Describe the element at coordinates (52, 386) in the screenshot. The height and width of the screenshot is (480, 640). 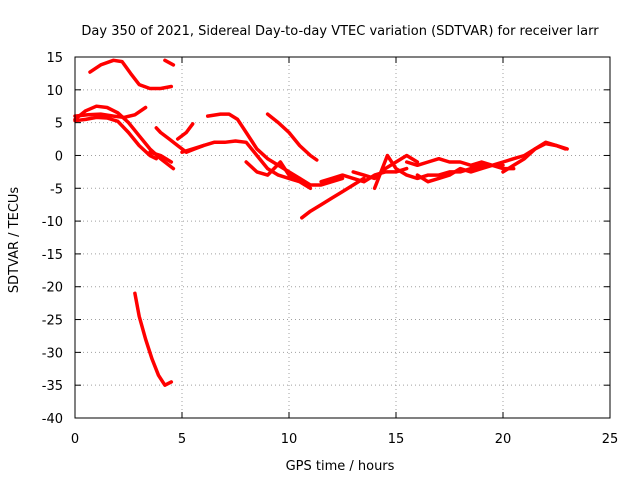
I see `y-tick-label: -35` at that location.